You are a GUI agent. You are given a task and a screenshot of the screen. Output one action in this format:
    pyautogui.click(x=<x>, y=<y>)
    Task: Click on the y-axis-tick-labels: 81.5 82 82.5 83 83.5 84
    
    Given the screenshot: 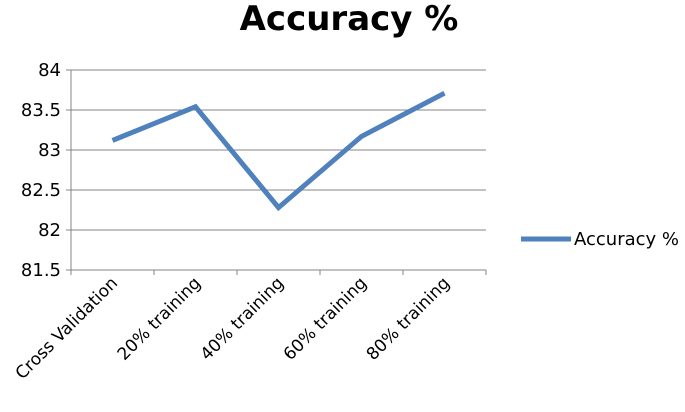 What is the action you would take?
    pyautogui.click(x=41, y=170)
    